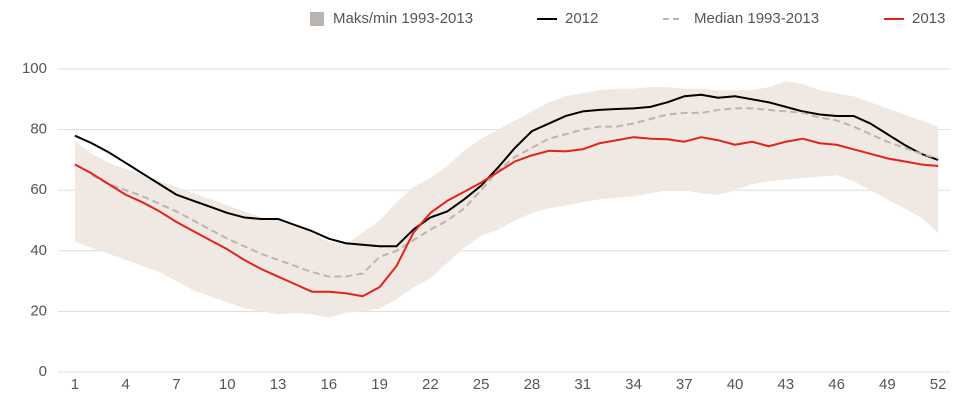 The image size is (959, 402). Describe the element at coordinates (582, 384) in the screenshot. I see `x-tick-label: 31` at that location.